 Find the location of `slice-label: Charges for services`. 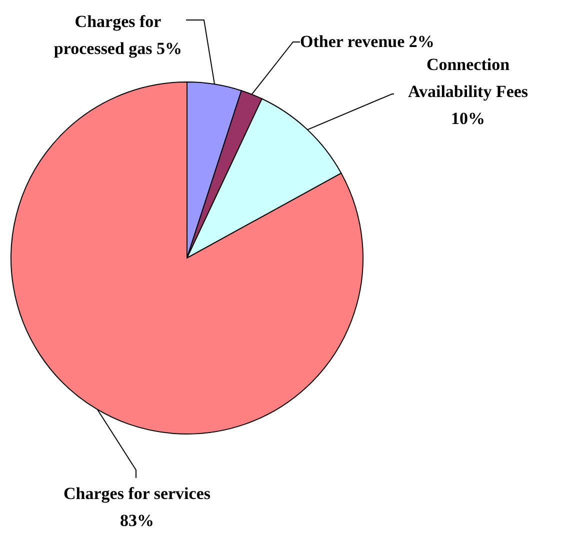

slice-label: Charges for services is located at coordinates (137, 493).